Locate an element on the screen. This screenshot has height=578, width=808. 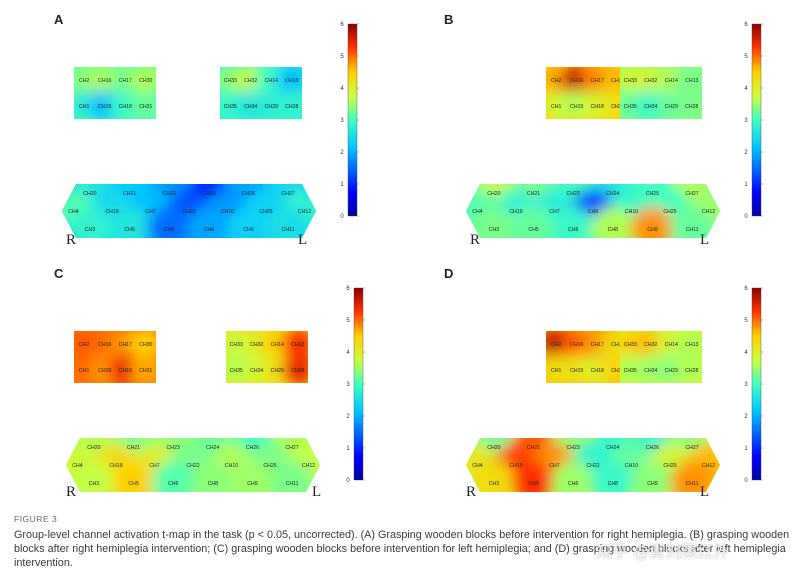
channel-label: CH16 is located at coordinates (104, 345).